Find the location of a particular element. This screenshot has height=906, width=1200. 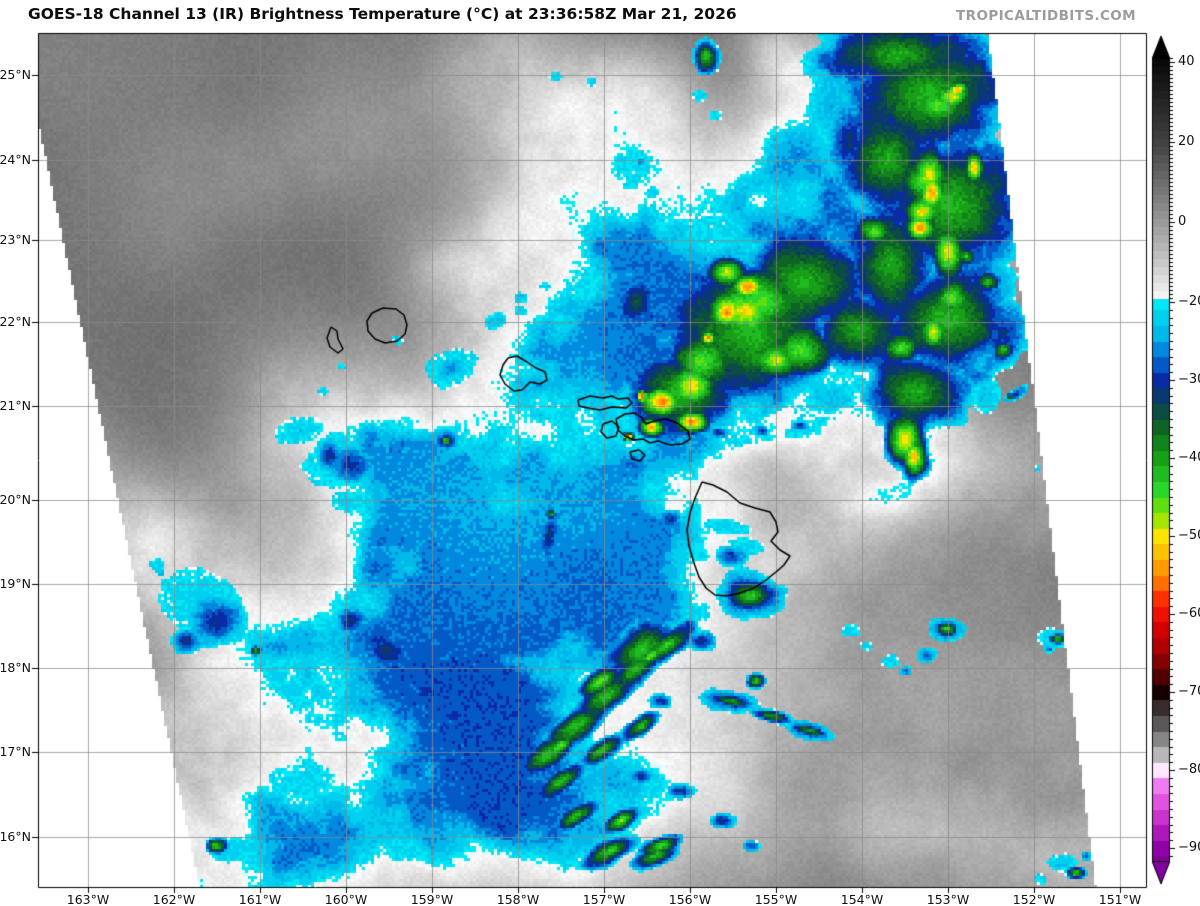

colorbar-tick-label: −20 is located at coordinates (1189, 301).